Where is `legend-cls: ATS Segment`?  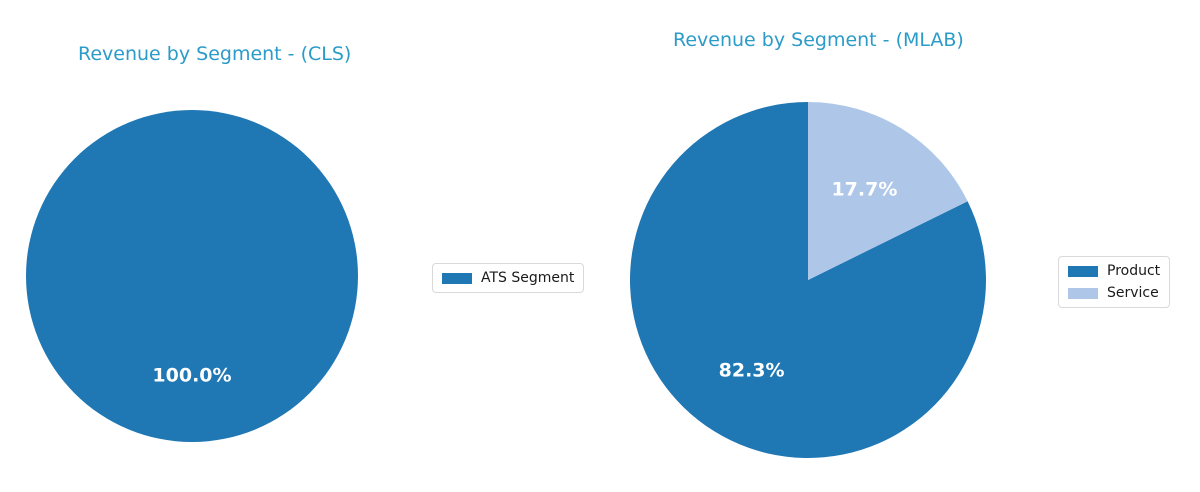
legend-cls: ATS Segment is located at coordinates (508, 278).